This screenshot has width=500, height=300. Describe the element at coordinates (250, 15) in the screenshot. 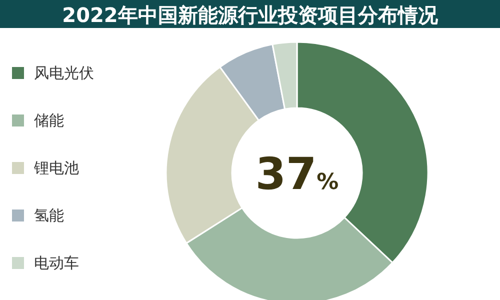

I see `chart-title: 2022年中国新能源行业投资项目分布情况` at that location.